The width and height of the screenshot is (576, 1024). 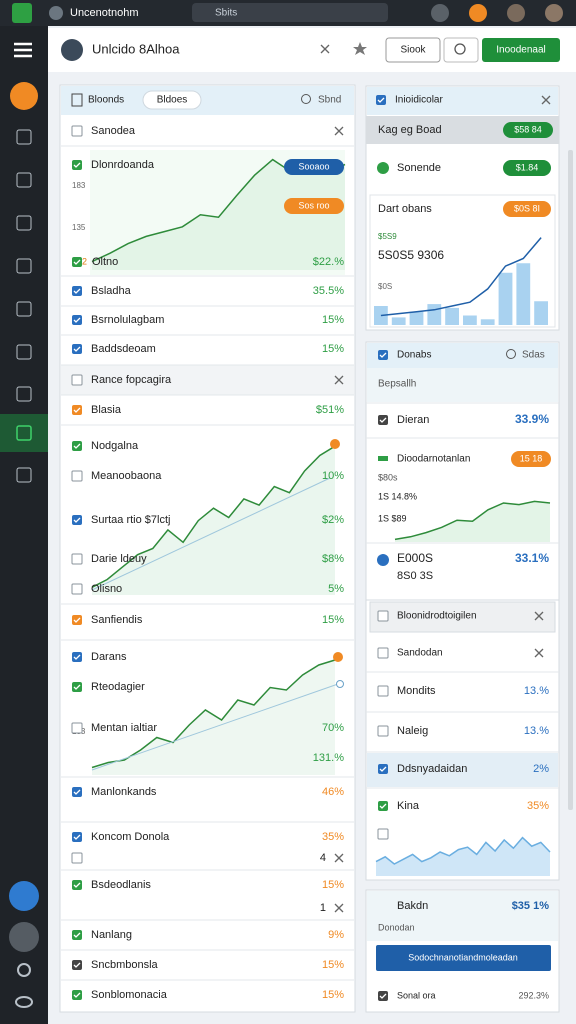 What do you see at coordinates (121, 885) in the screenshot?
I see `row-label: Bsdeodlanis` at bounding box center [121, 885].